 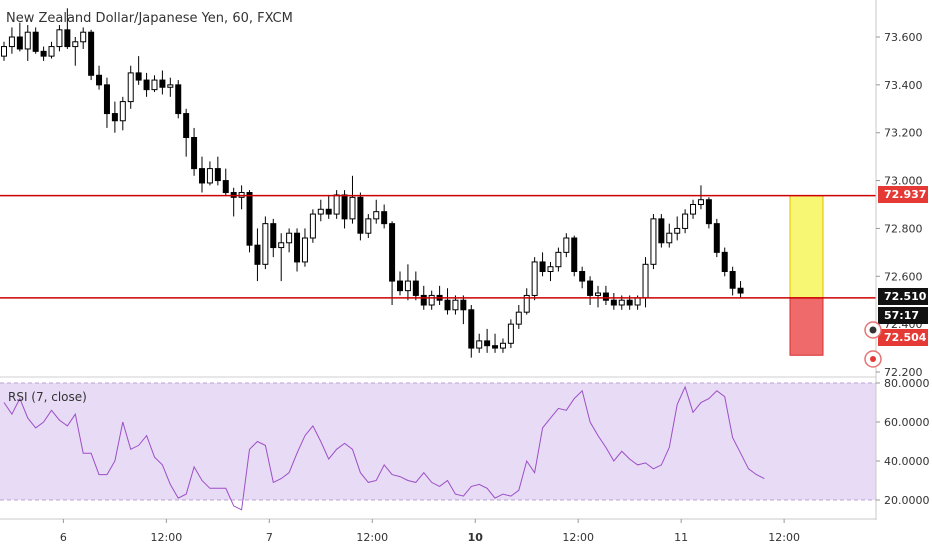 What do you see at coordinates (873, 359) in the screenshot?
I see `order-icon-dot` at bounding box center [873, 359].